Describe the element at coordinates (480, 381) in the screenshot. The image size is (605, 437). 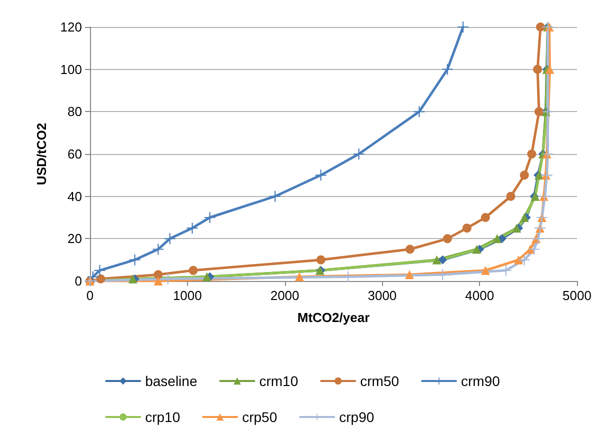
I see `legend-label: crm90` at that location.